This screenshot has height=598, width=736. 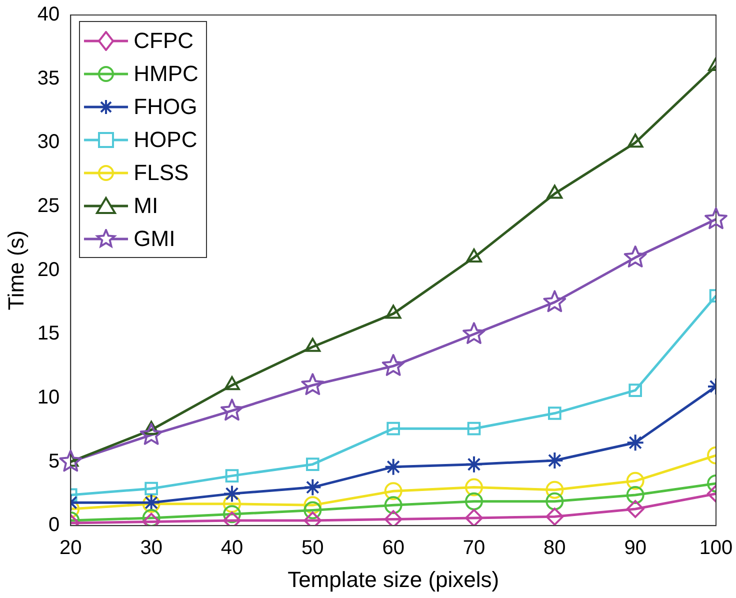 What do you see at coordinates (48, 397) in the screenshot?
I see `y-tick-label: 10` at bounding box center [48, 397].